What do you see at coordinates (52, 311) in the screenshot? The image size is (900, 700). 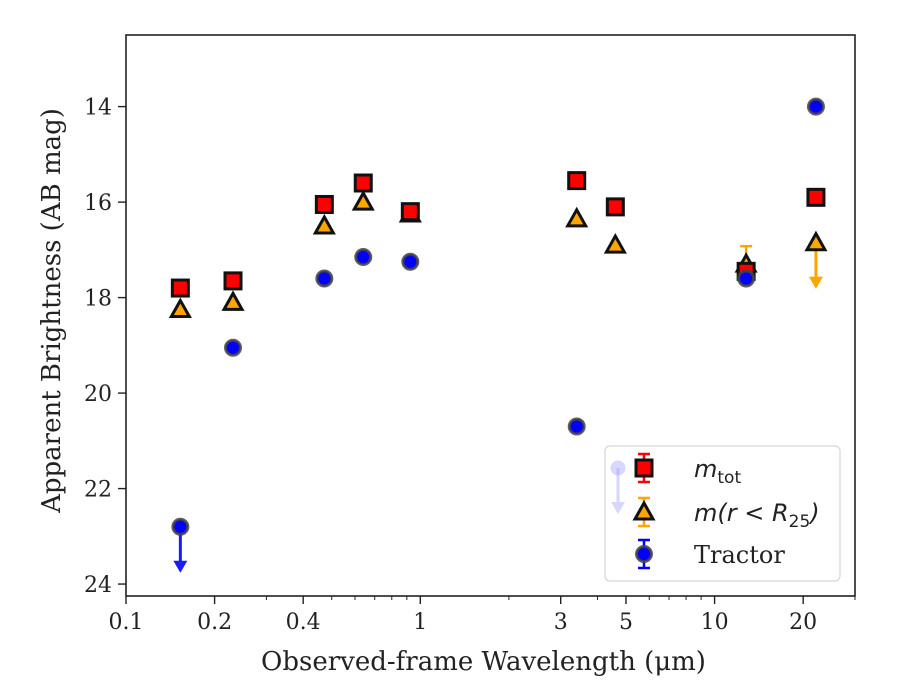 I see `y-axis-title: Apparent Brightness (AB mag)` at bounding box center [52, 311].